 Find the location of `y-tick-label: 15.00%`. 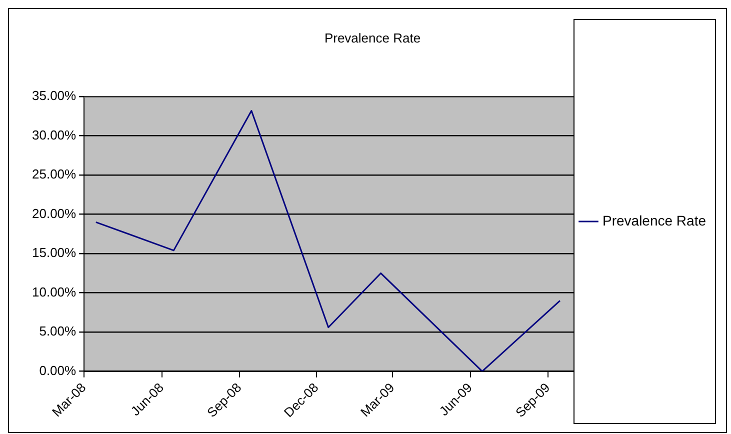

y-tick-label: 15.00% is located at coordinates (54, 252).